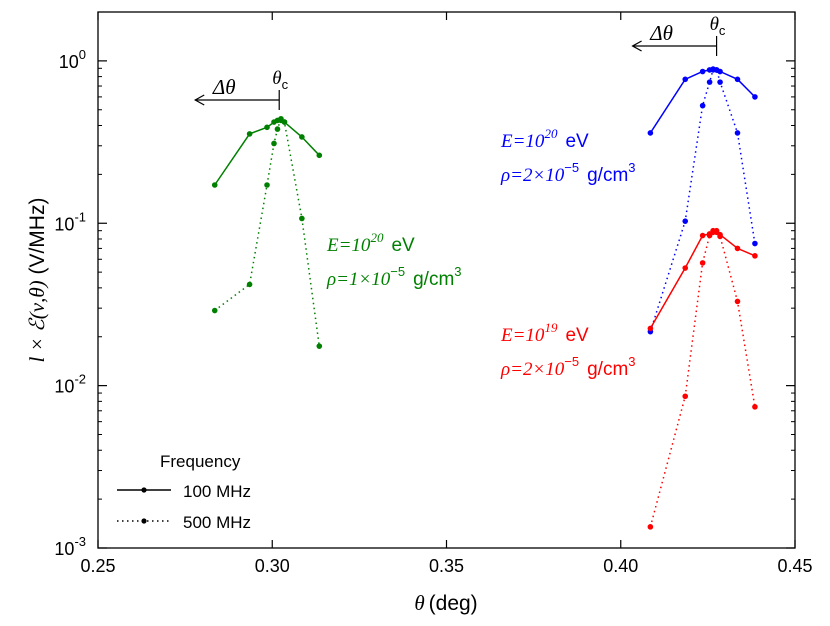 This screenshot has height=626, width=830. I want to click on x-tick-label: 0.40, so click(620, 566).